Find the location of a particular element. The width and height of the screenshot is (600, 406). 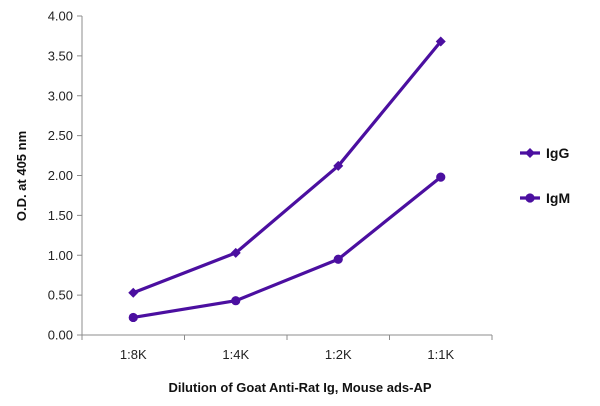

legend-item-igg: IgG is located at coordinates (544, 153).